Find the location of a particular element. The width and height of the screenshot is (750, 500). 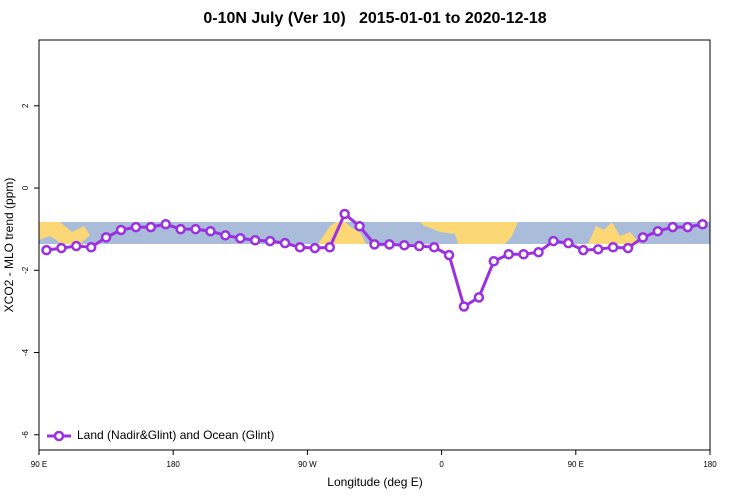

y-axis-label: XCO2 - MLO trend (ppm) is located at coordinates (9, 245).